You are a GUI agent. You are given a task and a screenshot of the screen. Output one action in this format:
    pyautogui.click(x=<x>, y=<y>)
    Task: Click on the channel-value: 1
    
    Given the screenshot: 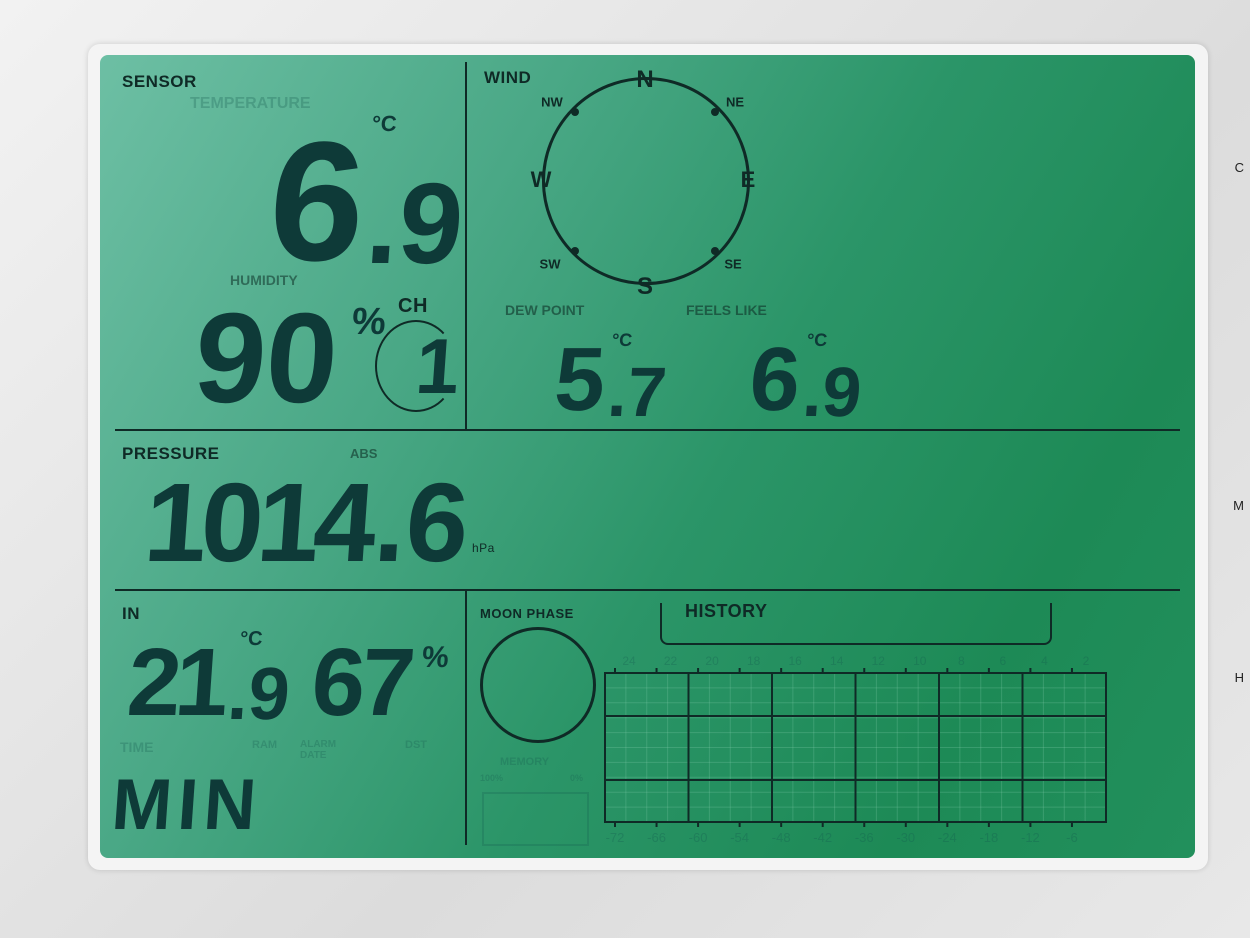 What is the action you would take?
    pyautogui.click(x=437, y=366)
    